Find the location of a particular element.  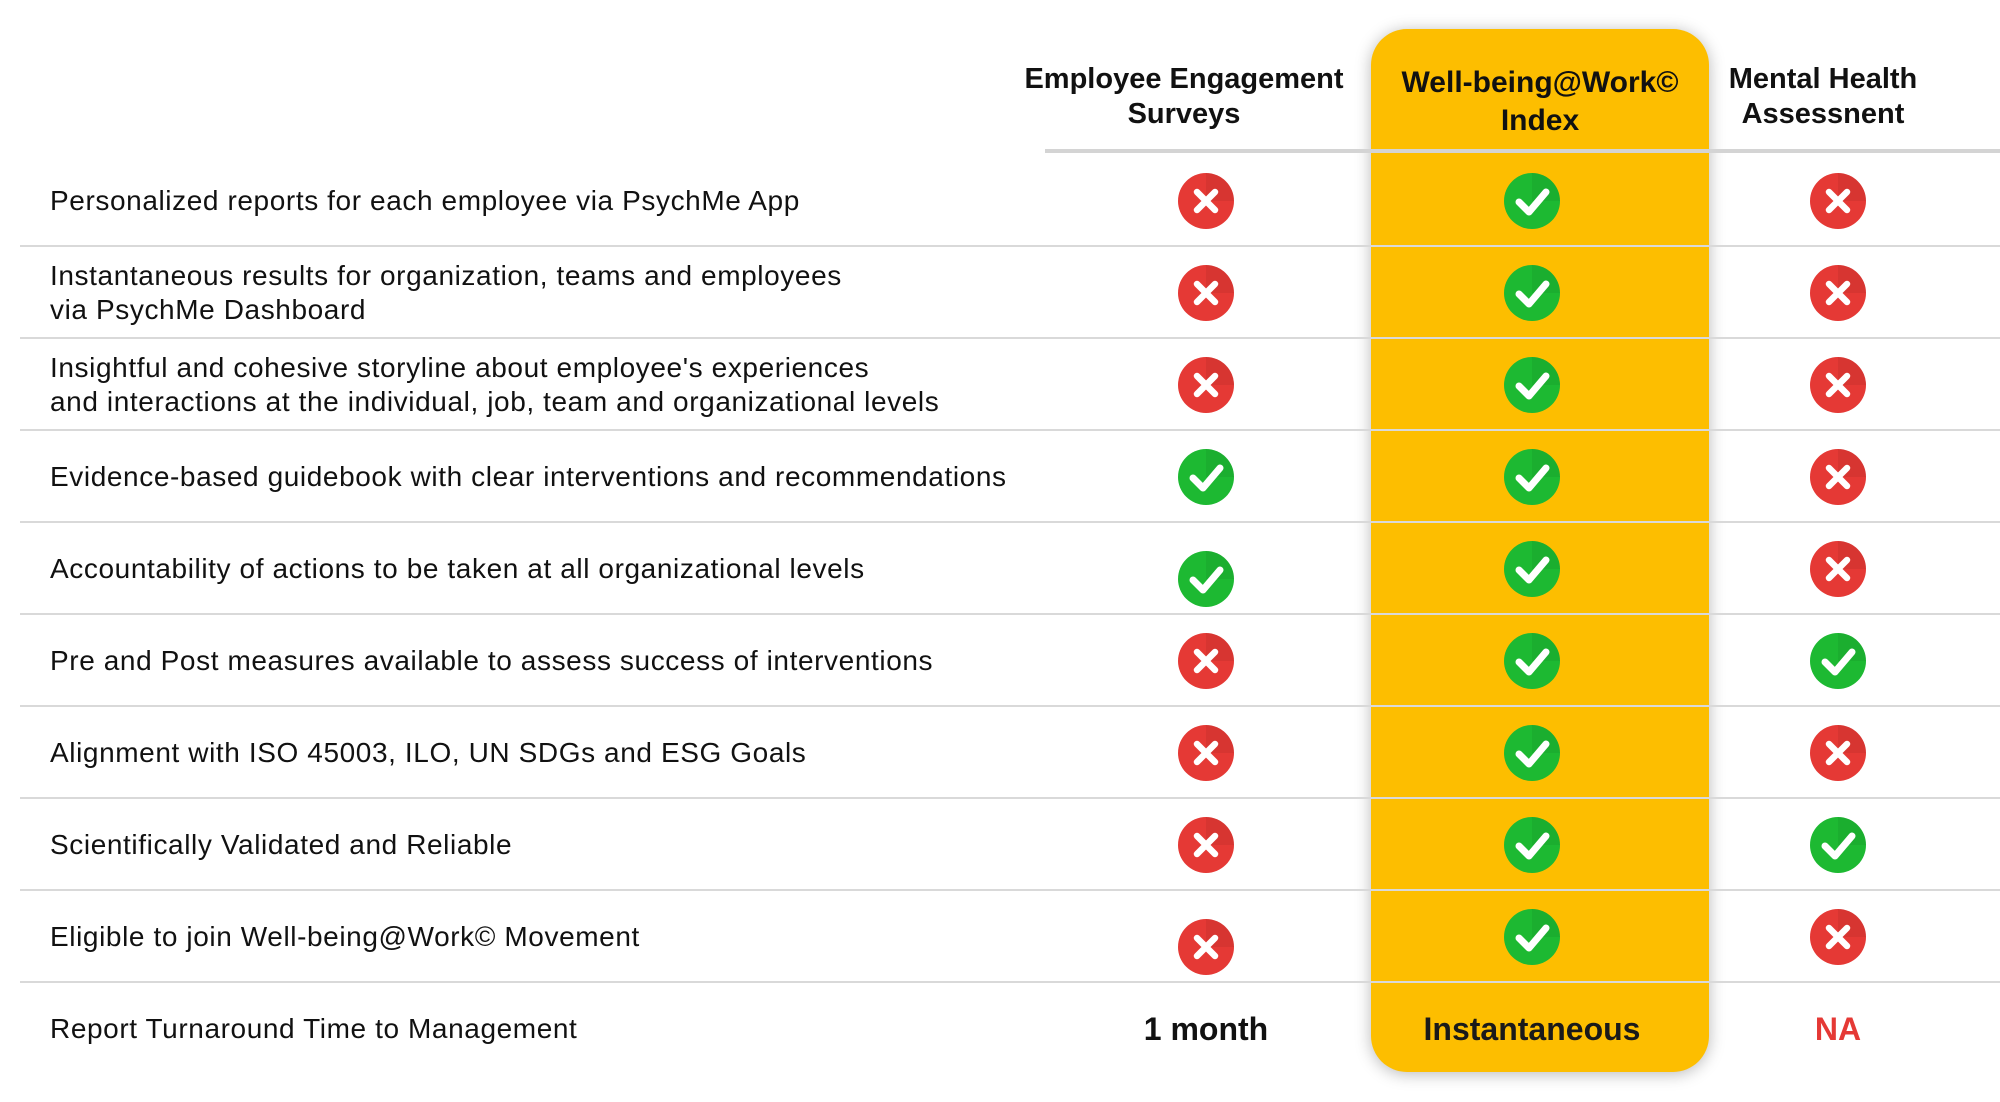

turnaround-cell: NA is located at coordinates (1838, 1029).